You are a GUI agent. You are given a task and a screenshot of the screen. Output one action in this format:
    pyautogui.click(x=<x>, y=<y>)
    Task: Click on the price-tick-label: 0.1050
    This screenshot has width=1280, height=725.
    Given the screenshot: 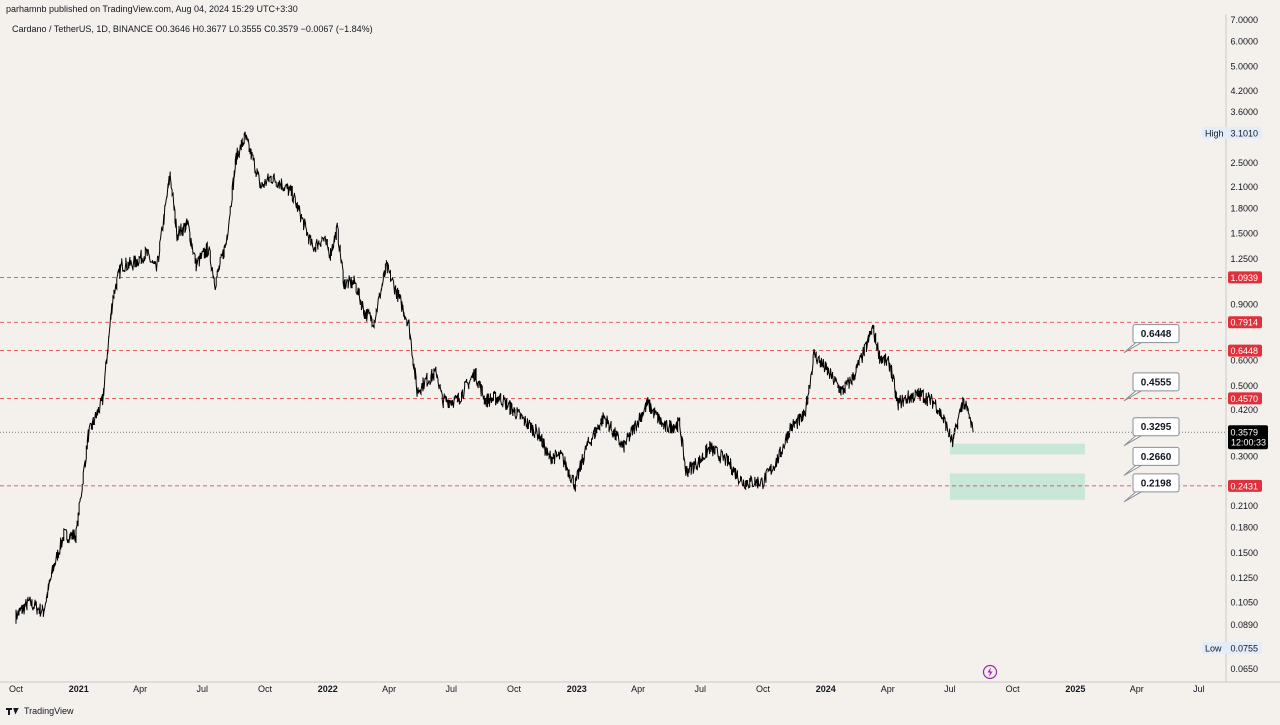 What is the action you would take?
    pyautogui.click(x=1244, y=602)
    